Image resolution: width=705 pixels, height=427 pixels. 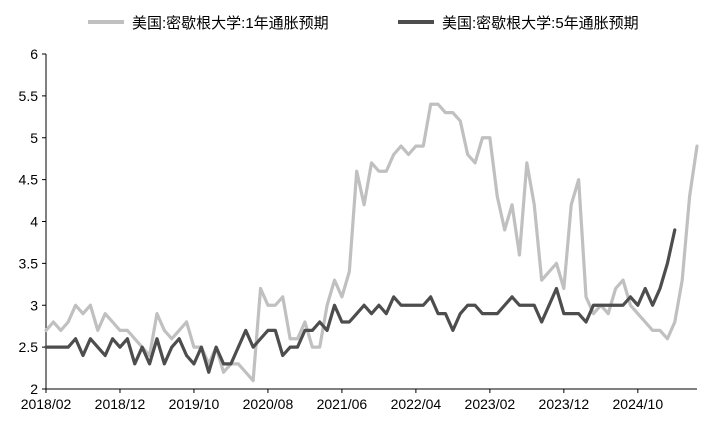 What do you see at coordinates (268, 404) in the screenshot?
I see `x-tick-label: 2020/08` at bounding box center [268, 404].